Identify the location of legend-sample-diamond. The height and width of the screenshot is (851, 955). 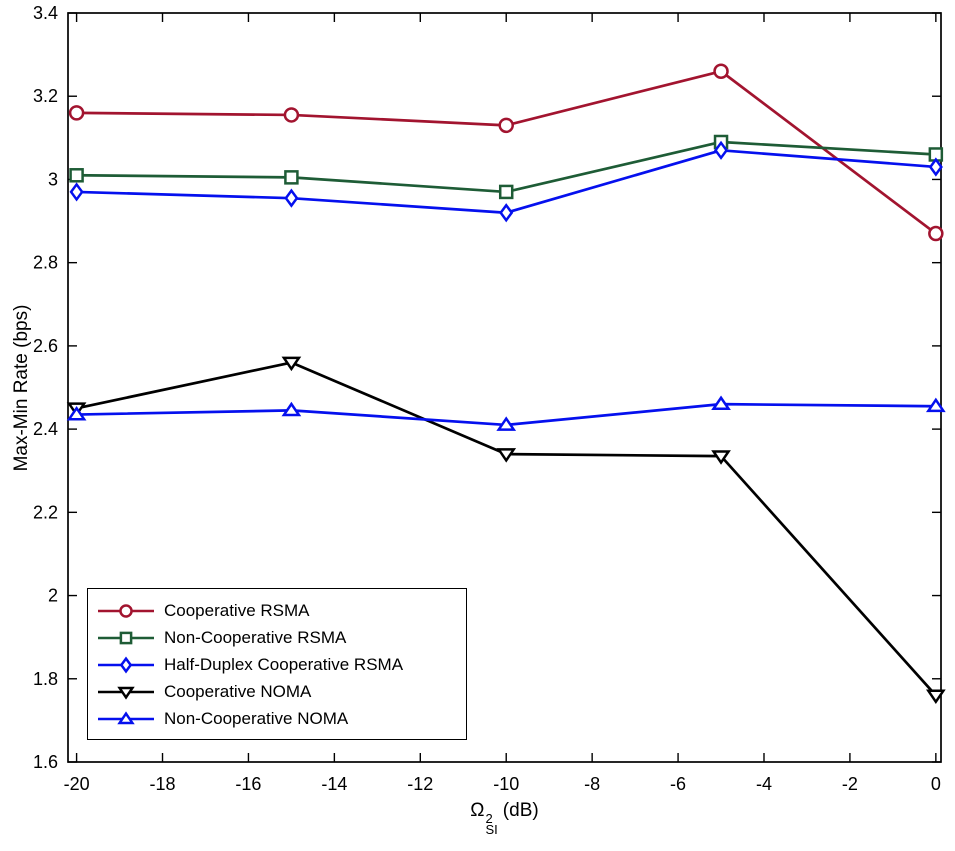
(126, 664).